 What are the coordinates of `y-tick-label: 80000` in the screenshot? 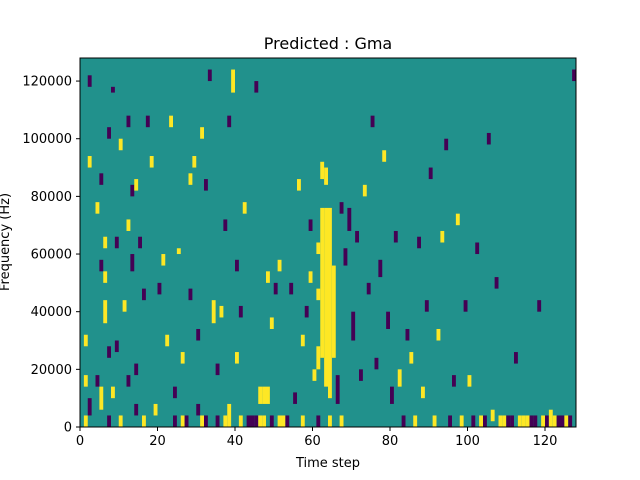 It's located at (51, 197).